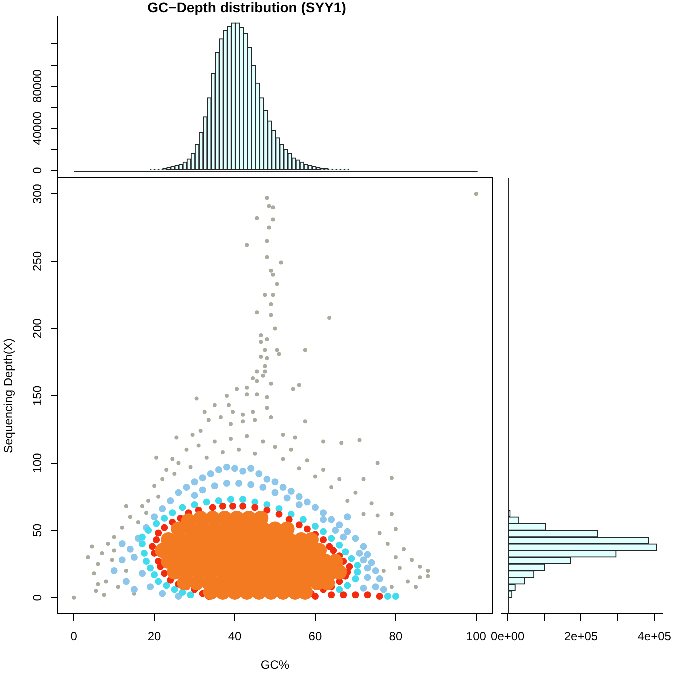 The height and width of the screenshot is (674, 675). Describe the element at coordinates (476, 637) in the screenshot. I see `x-tick-label: 100` at that location.